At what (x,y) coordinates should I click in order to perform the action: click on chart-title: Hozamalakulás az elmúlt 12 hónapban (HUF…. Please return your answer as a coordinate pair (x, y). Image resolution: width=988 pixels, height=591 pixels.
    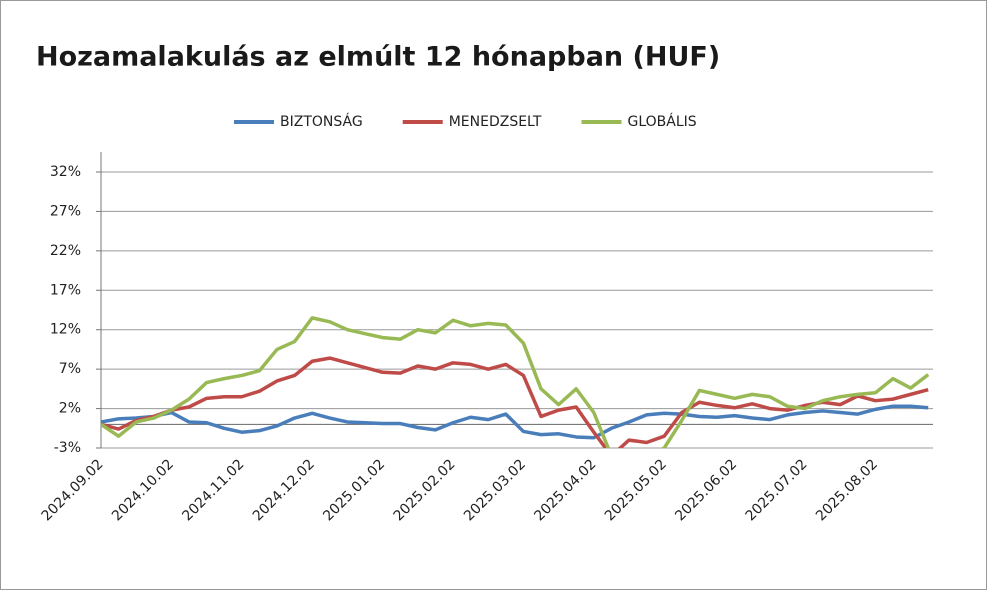
    Looking at the image, I should click on (378, 57).